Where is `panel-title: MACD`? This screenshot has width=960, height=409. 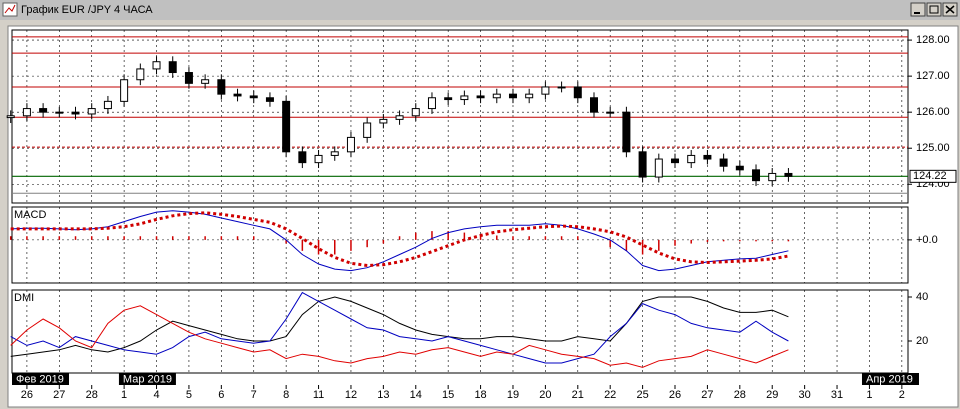 panel-title: MACD is located at coordinates (30, 215).